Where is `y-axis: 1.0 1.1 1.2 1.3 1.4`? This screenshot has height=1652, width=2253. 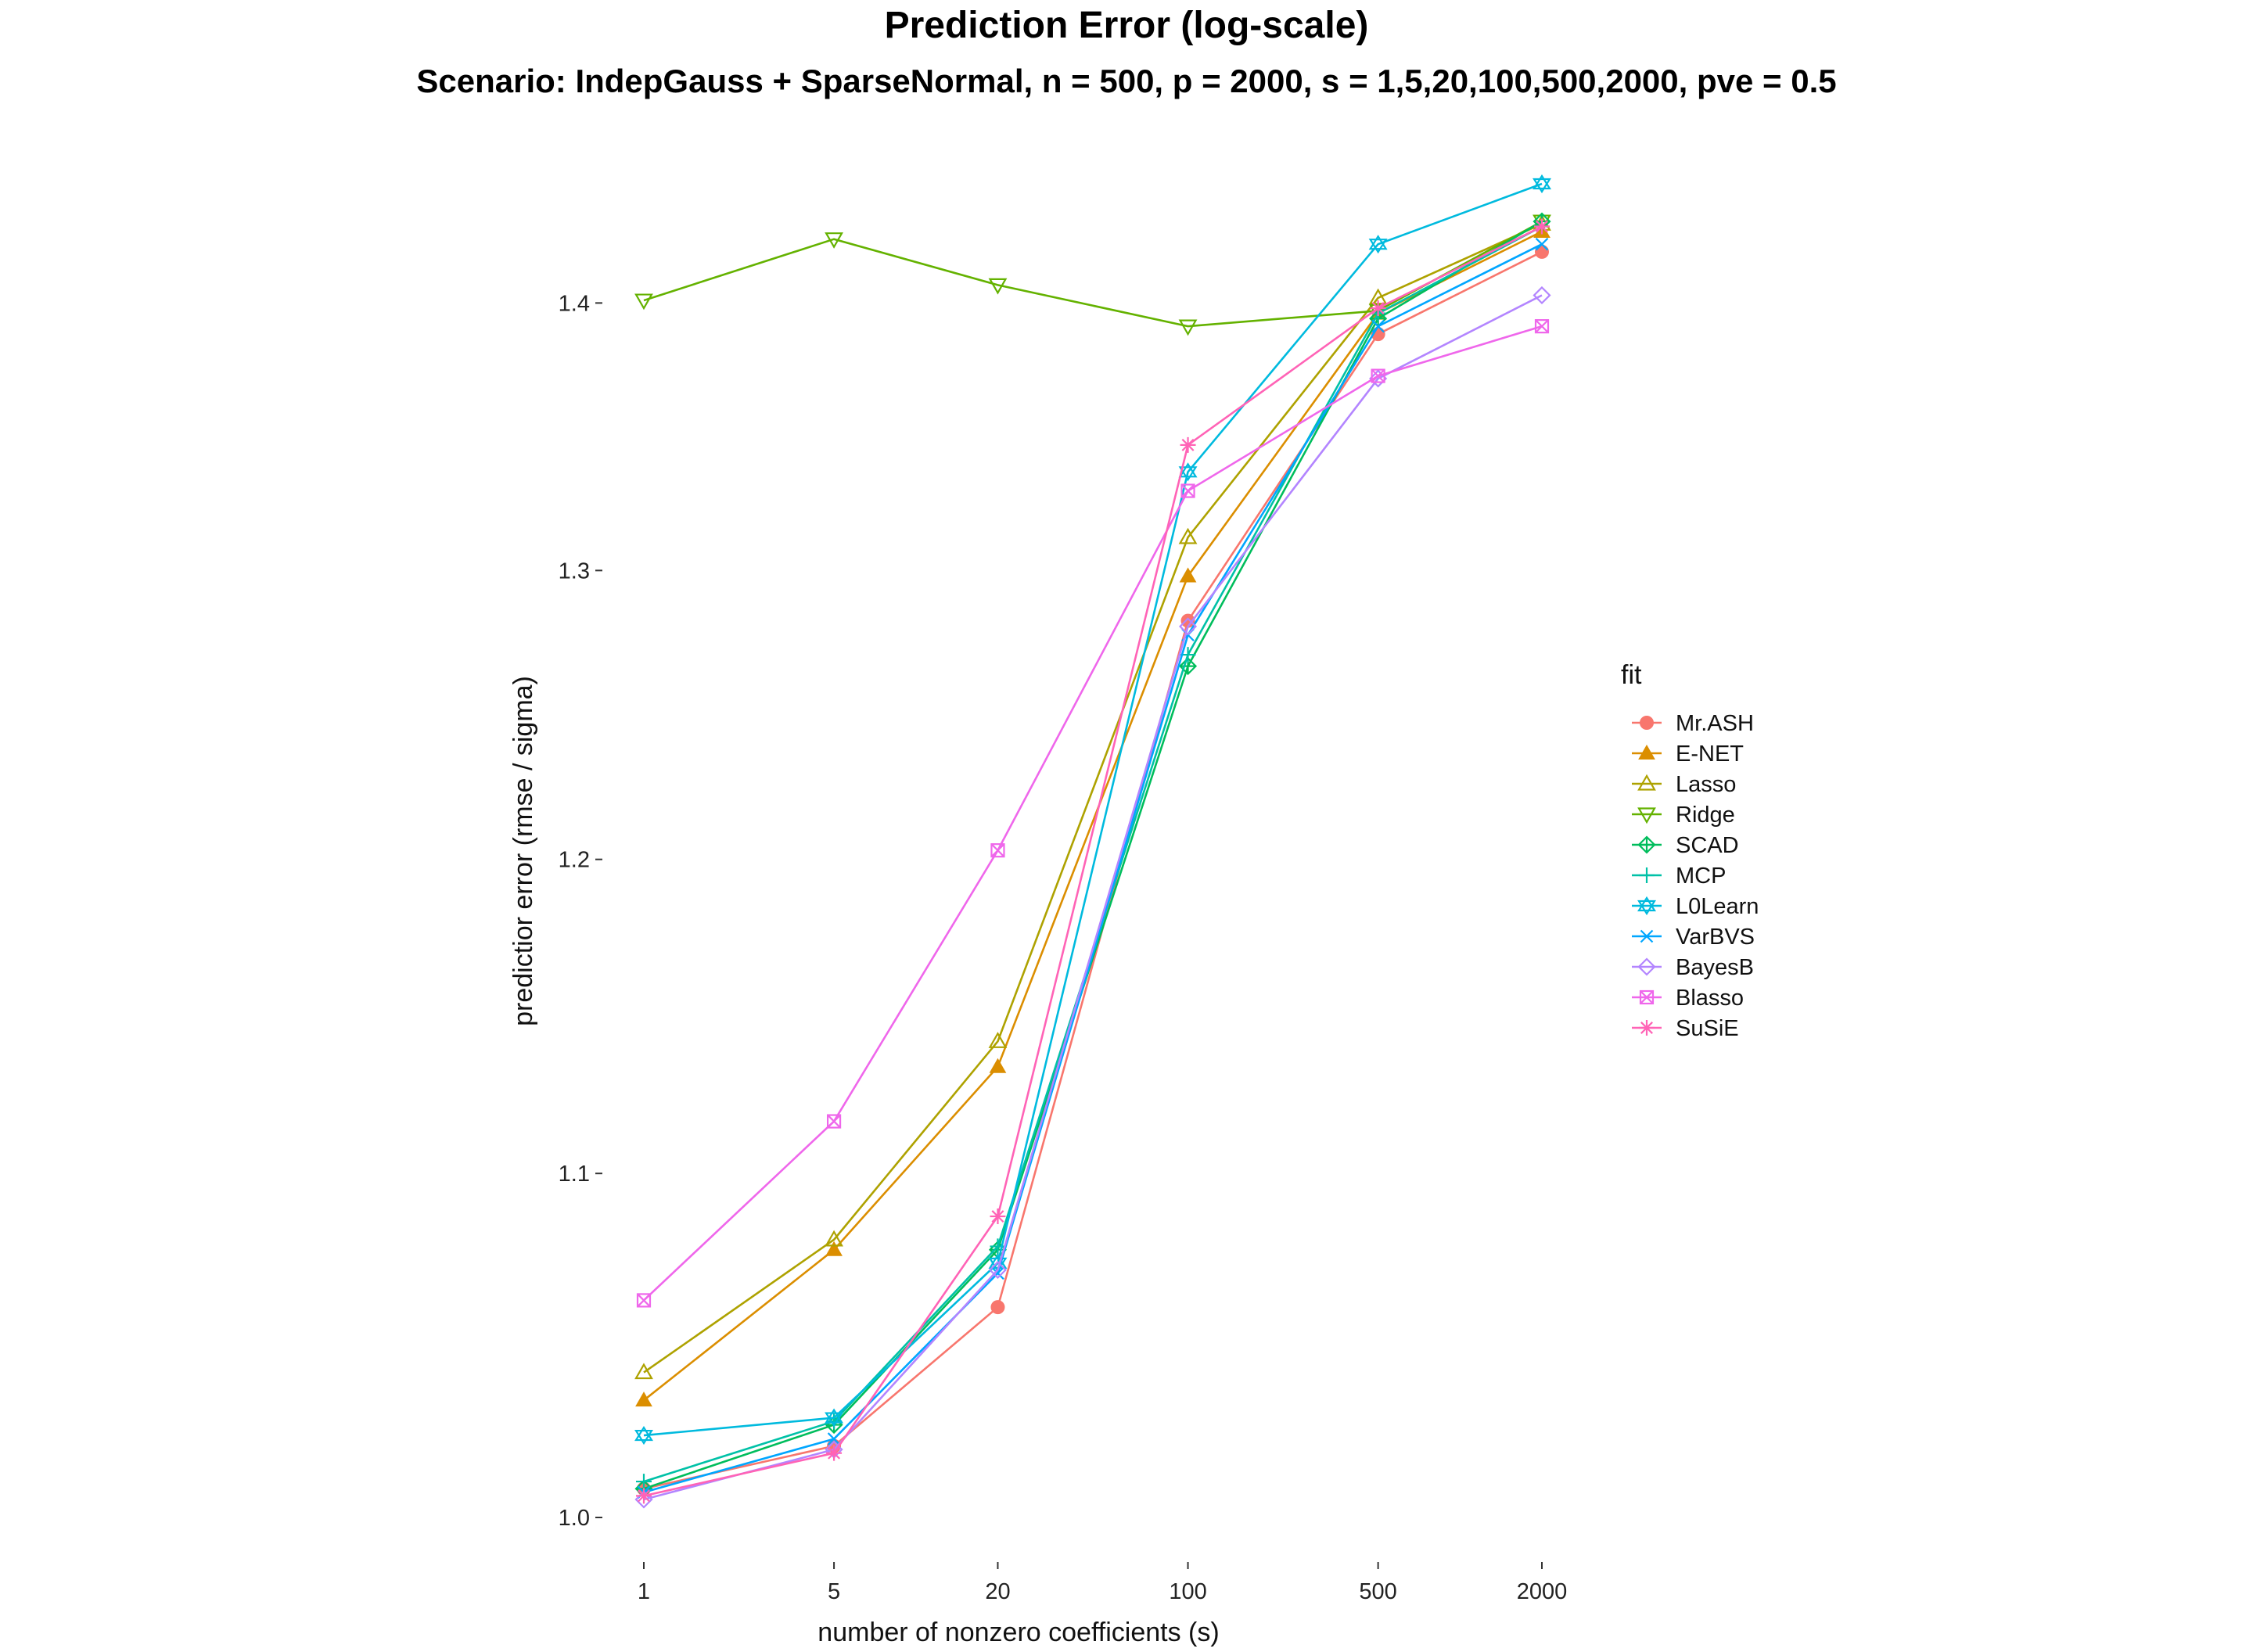 y-axis: 1.0 1.1 1.2 1.3 1.4 is located at coordinates (580, 911).